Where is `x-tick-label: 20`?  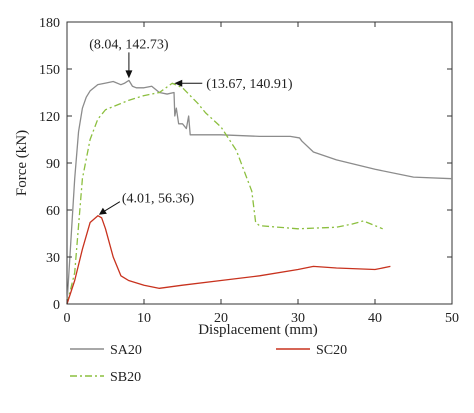
x-tick-label: 20 is located at coordinates (221, 318).